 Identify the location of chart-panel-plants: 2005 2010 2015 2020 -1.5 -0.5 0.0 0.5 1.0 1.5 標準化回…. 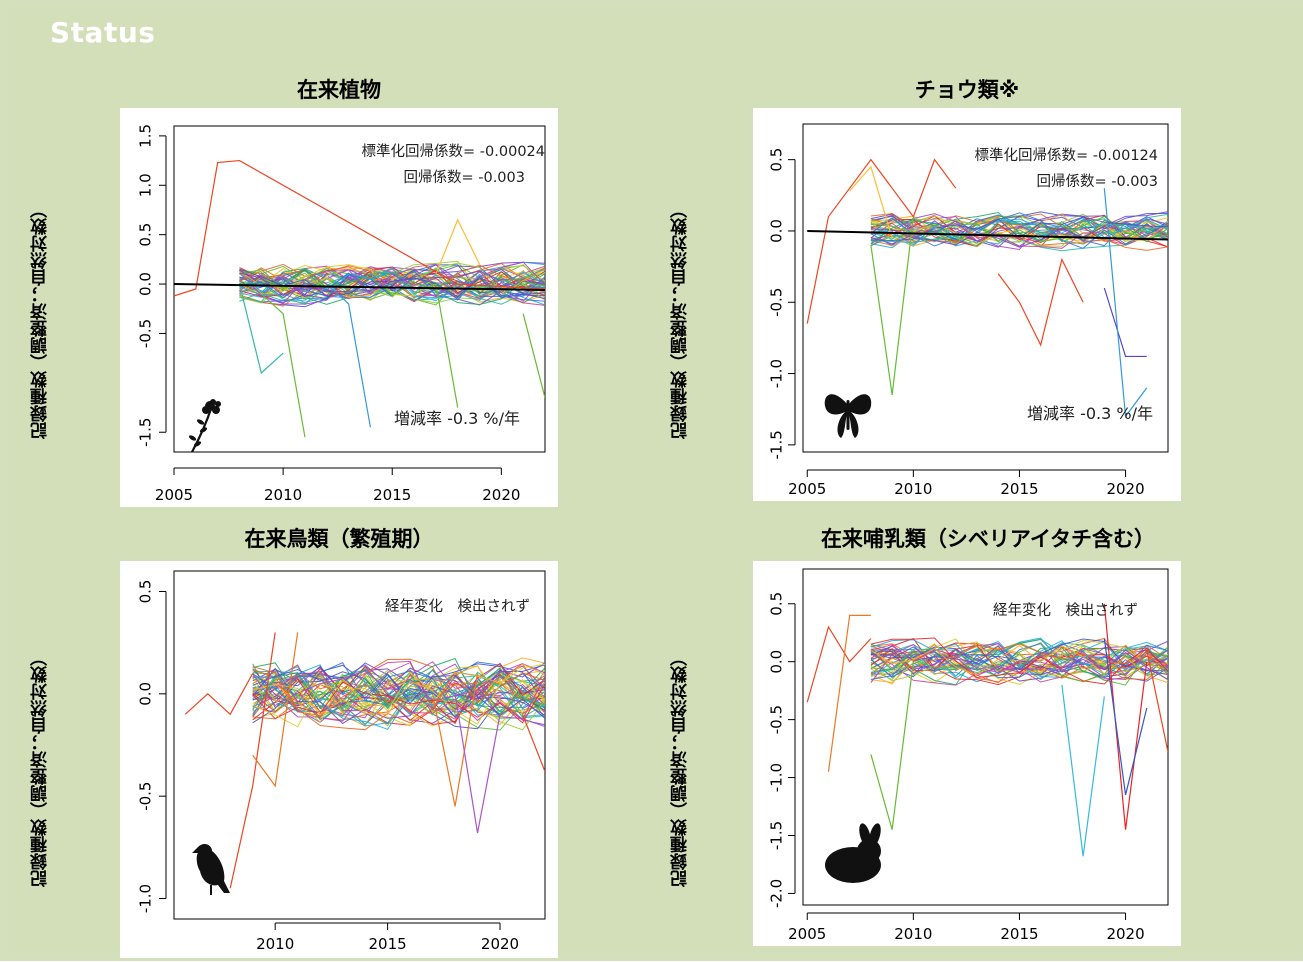
(339, 307).